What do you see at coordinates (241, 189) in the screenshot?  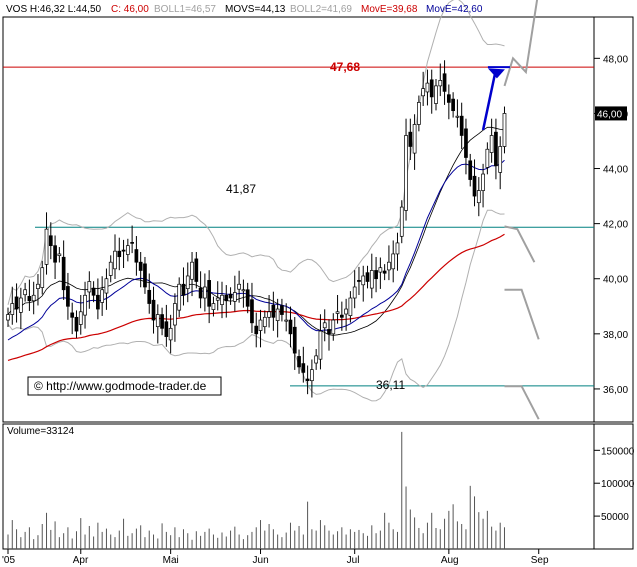 I see `support-level-label-upper: 41,87` at bounding box center [241, 189].